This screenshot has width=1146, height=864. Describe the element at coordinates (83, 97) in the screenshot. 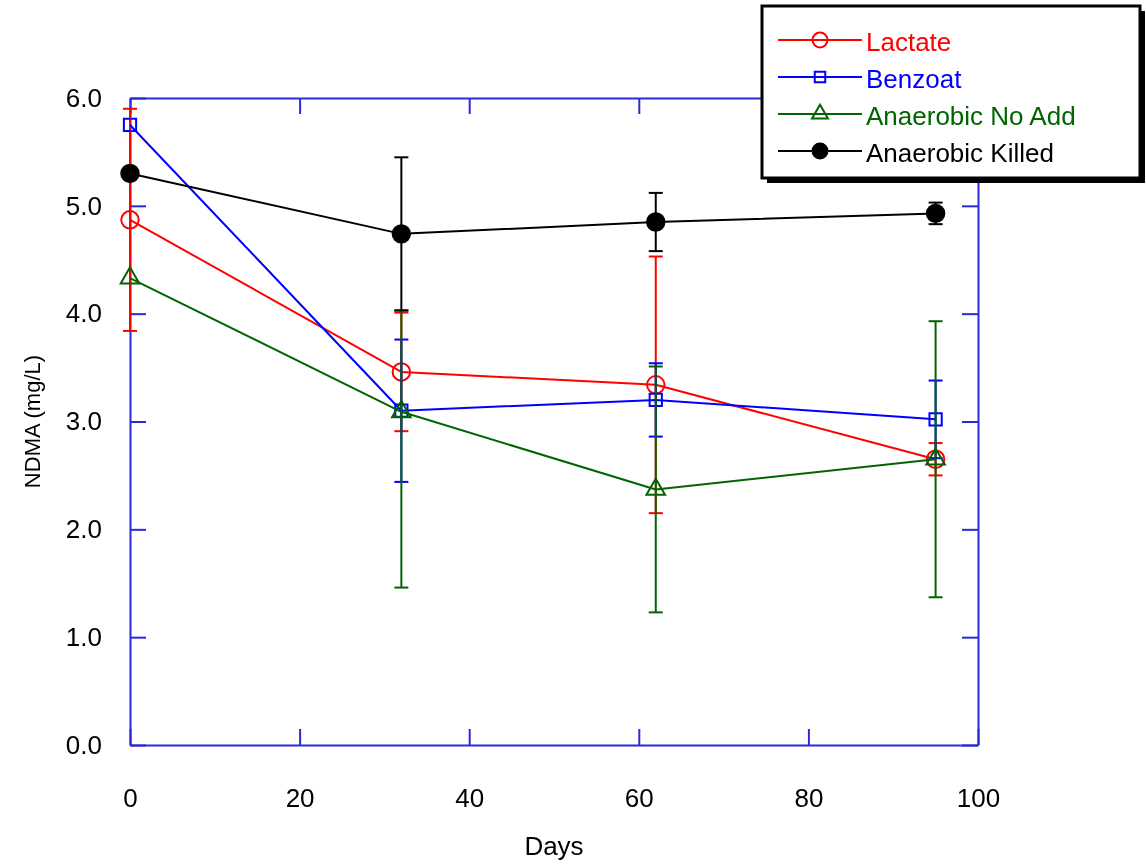

I see `y-tick-label: 6.0` at that location.